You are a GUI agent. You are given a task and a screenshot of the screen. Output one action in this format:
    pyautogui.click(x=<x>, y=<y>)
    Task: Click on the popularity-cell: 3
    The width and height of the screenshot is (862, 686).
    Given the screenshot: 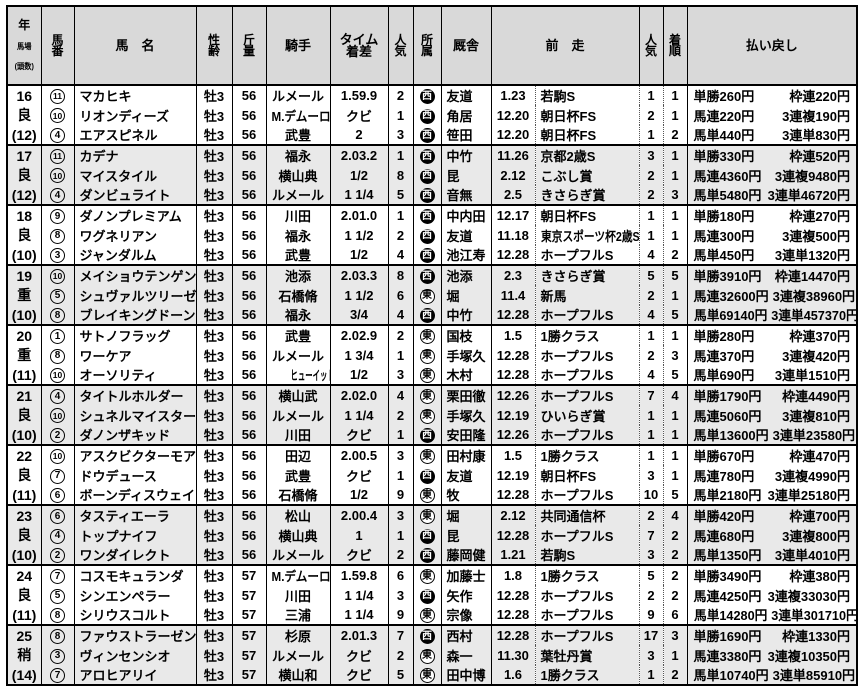 What is the action you would take?
    pyautogui.click(x=400, y=514)
    